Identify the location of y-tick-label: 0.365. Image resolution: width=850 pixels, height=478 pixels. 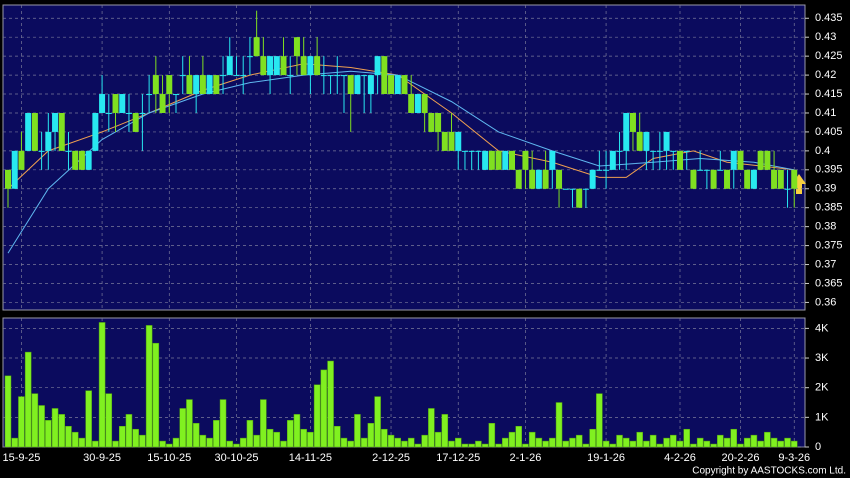
(829, 283).